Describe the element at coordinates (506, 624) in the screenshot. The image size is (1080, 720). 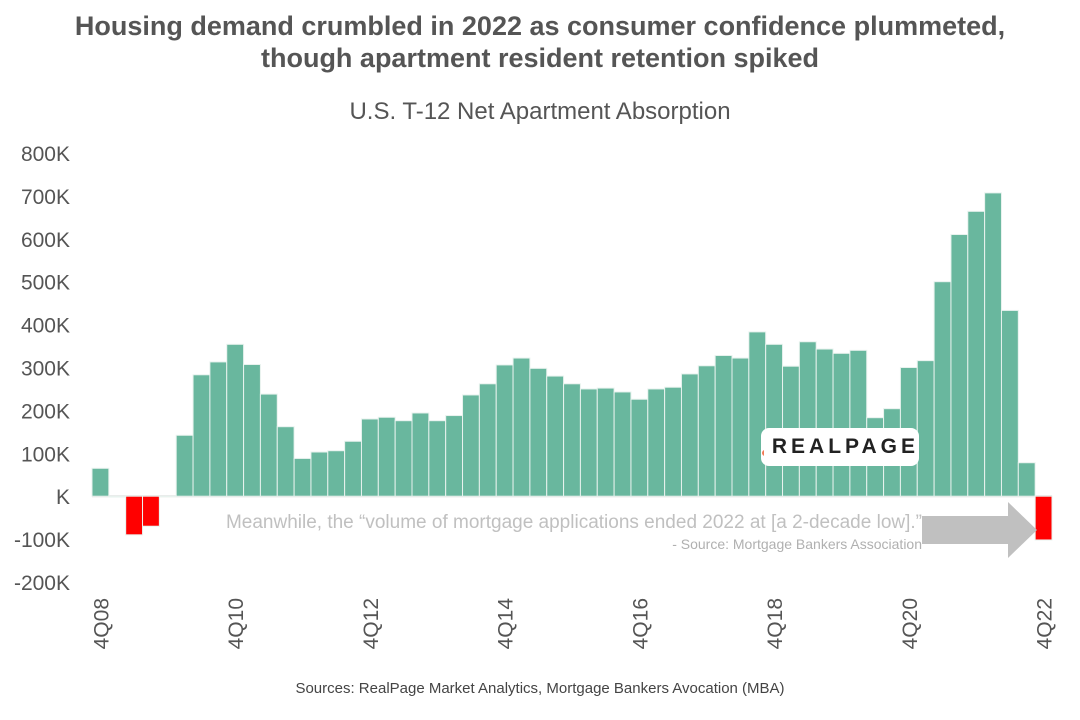
I see `x-tick-label: 4Q14` at that location.